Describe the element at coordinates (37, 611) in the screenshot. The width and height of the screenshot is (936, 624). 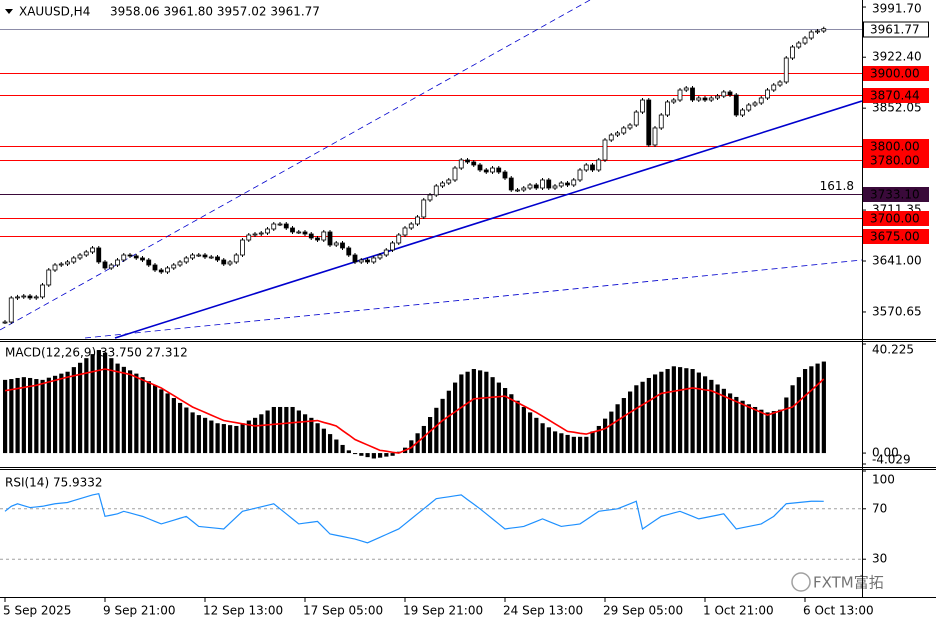
I see `time-tick-label: 5 Sep 2025` at that location.